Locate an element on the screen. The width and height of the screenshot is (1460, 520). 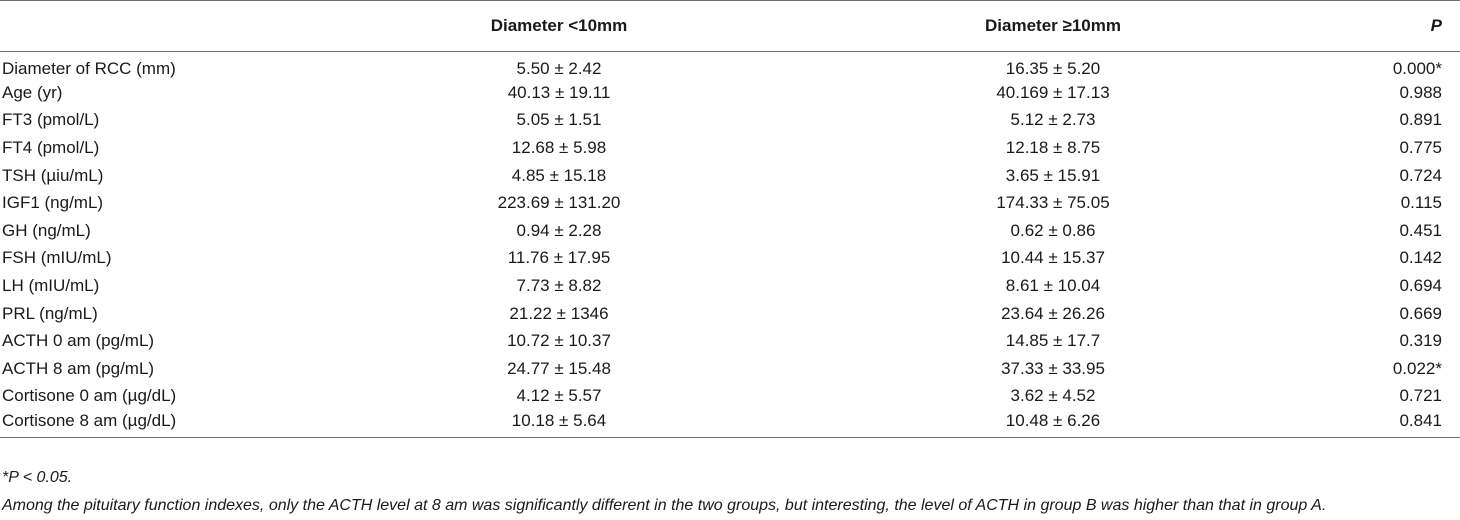
cell-variable: FT3 (pmol/L) is located at coordinates (51, 120).